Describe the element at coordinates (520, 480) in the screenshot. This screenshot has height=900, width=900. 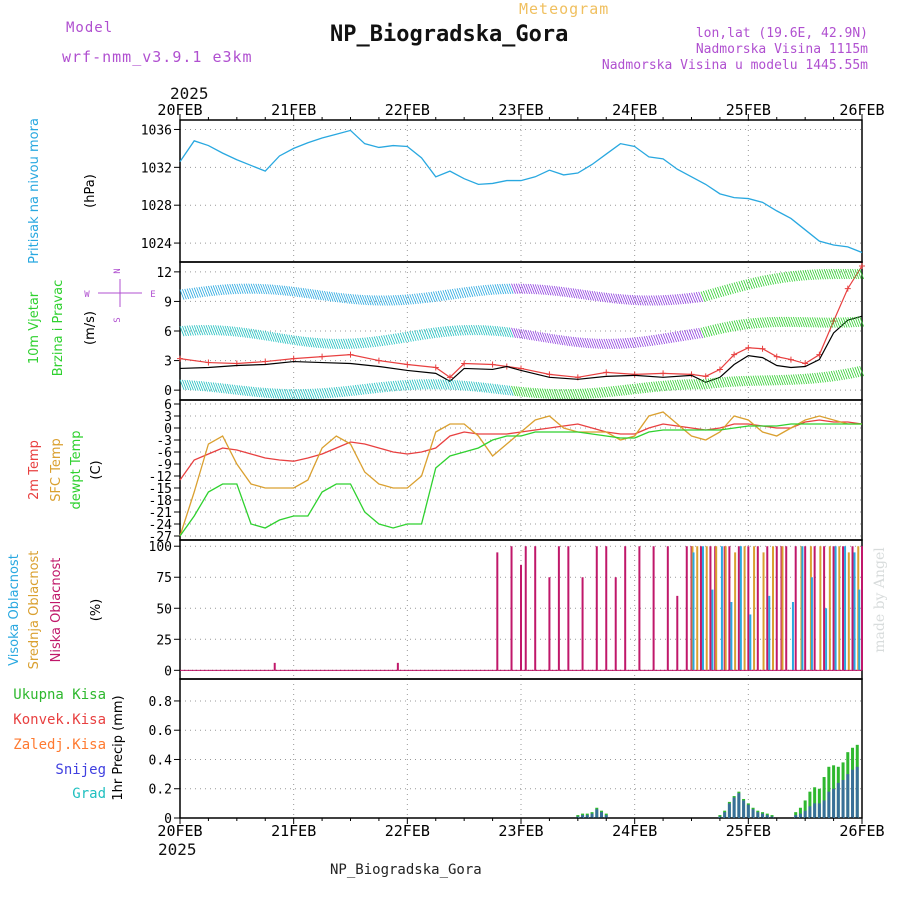
I see `dewpoint-line` at that location.